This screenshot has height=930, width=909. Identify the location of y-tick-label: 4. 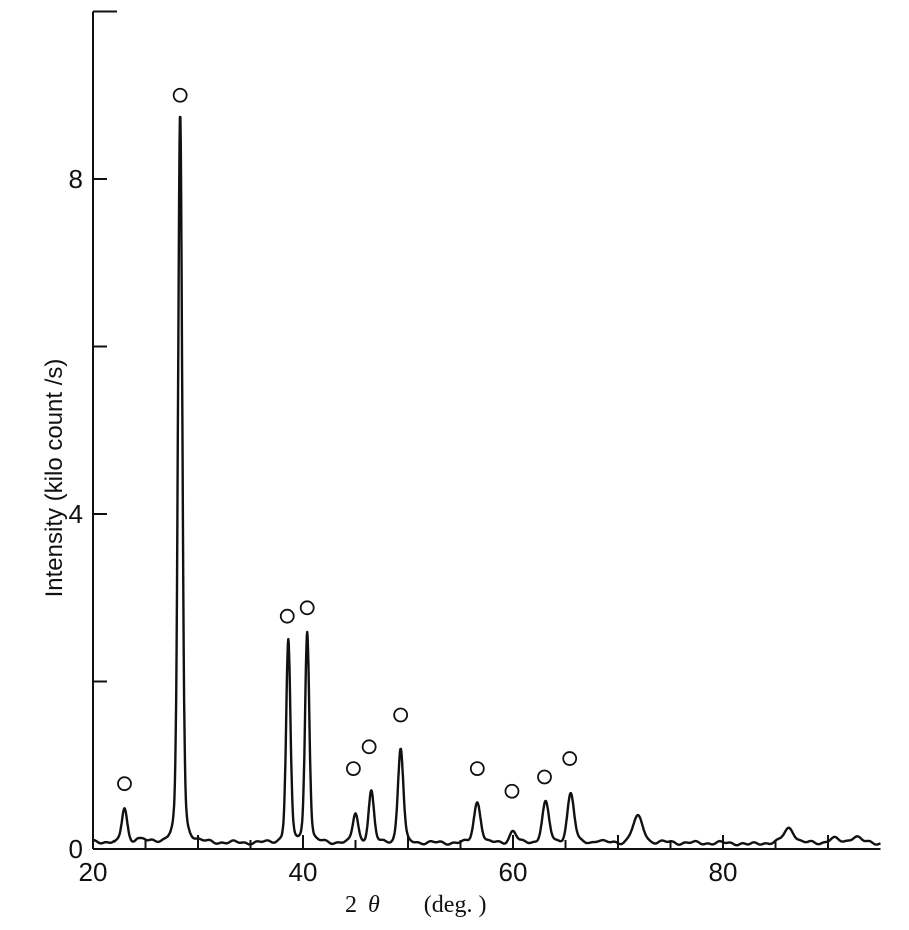
(76, 514).